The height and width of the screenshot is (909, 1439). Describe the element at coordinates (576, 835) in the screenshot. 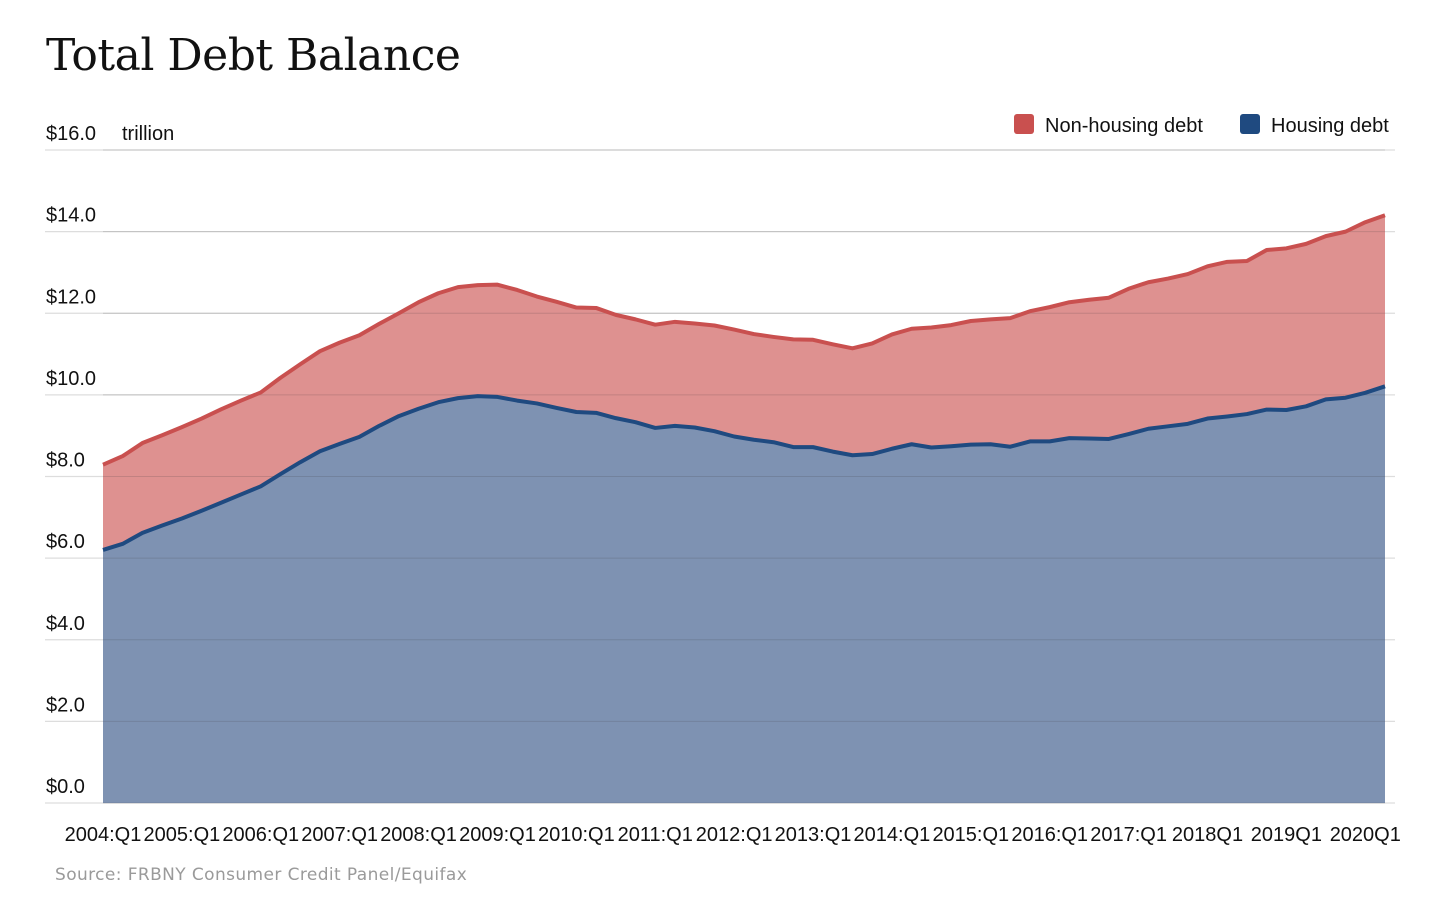

I see `x-tick-label: 2010:Q1` at that location.